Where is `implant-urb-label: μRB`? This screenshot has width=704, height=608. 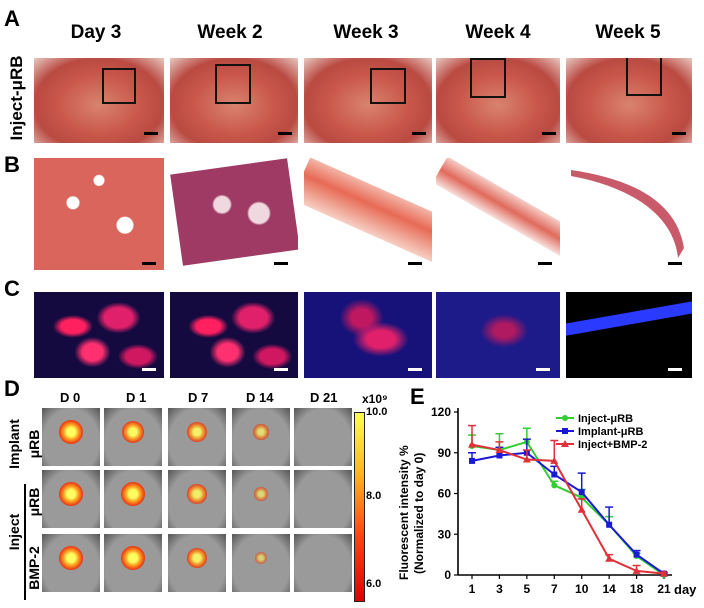
implant-urb-label: μRB is located at coordinates (34, 444).